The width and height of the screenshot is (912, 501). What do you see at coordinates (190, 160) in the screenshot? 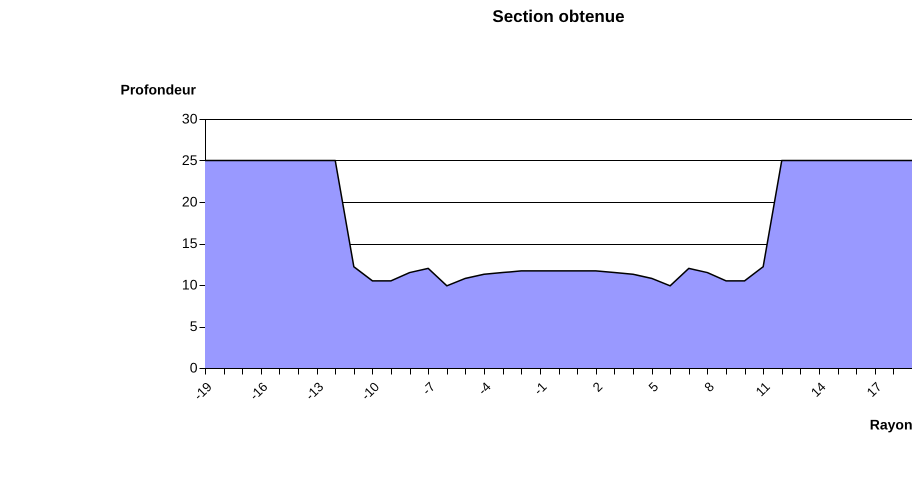
I see `y-tick-label: 25` at bounding box center [190, 160].